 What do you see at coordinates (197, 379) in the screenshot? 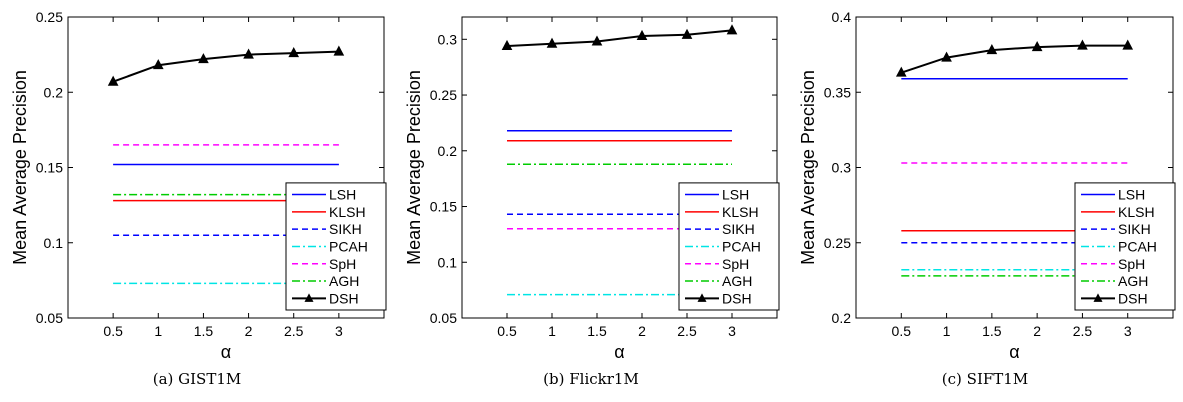
I see `chart-caption: (a) GIST1M` at bounding box center [197, 379].